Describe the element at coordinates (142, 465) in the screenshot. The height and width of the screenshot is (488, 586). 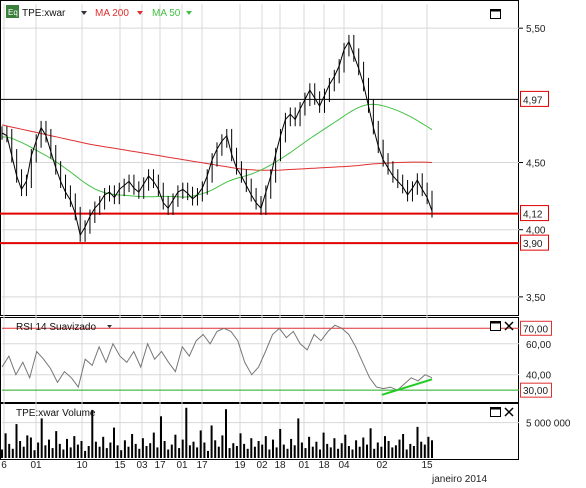
I see `x-tick-label: 03` at that location.